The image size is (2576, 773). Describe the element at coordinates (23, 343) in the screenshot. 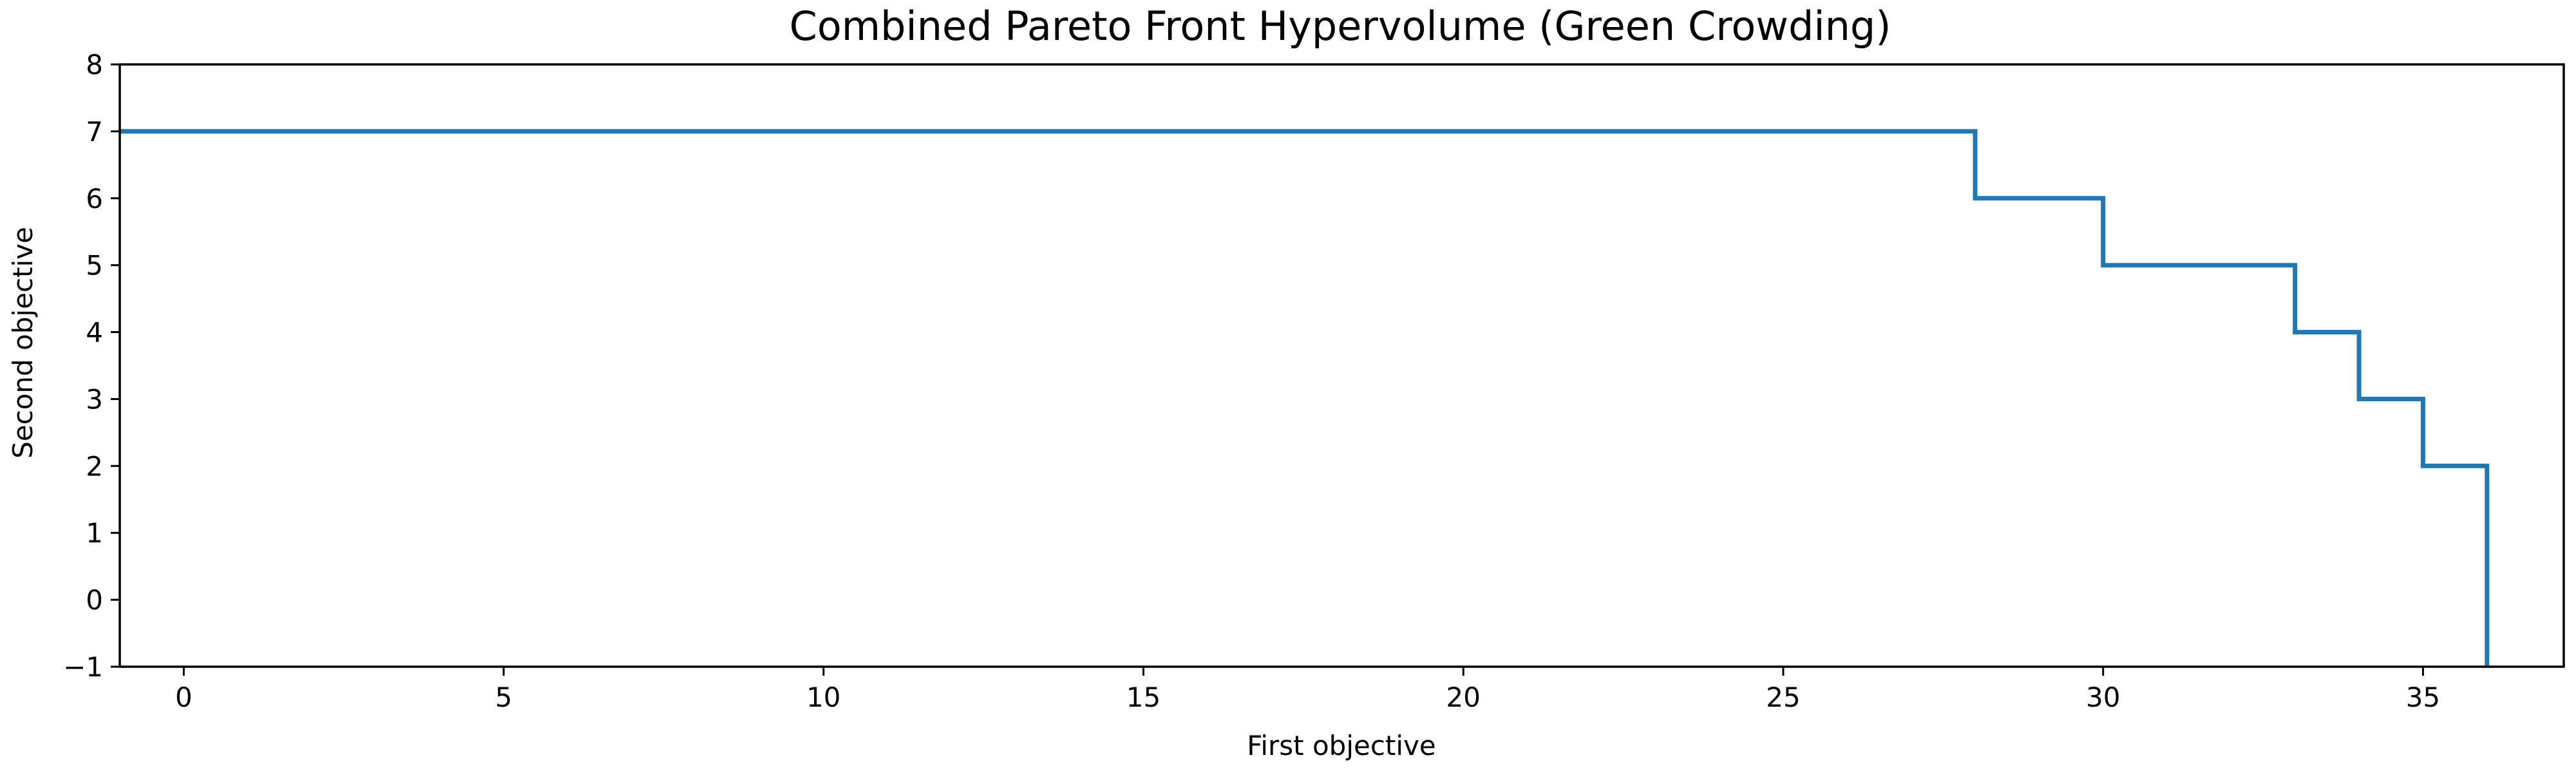

I see `y-axis-label: Second objective` at that location.